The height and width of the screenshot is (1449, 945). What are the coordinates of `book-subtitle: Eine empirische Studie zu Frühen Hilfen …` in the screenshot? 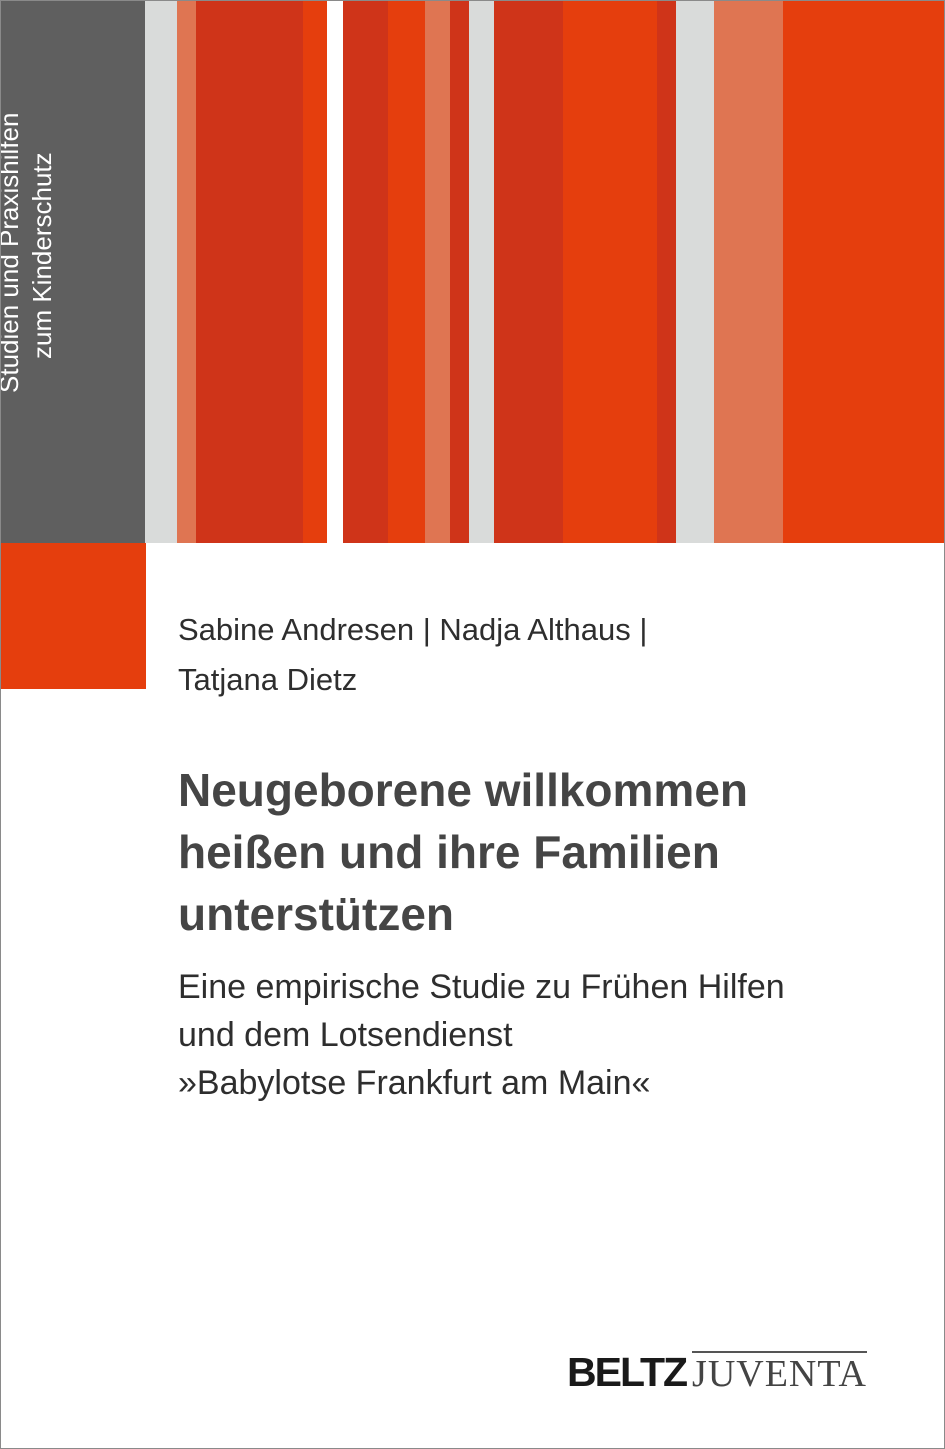 It's located at (481, 1035).